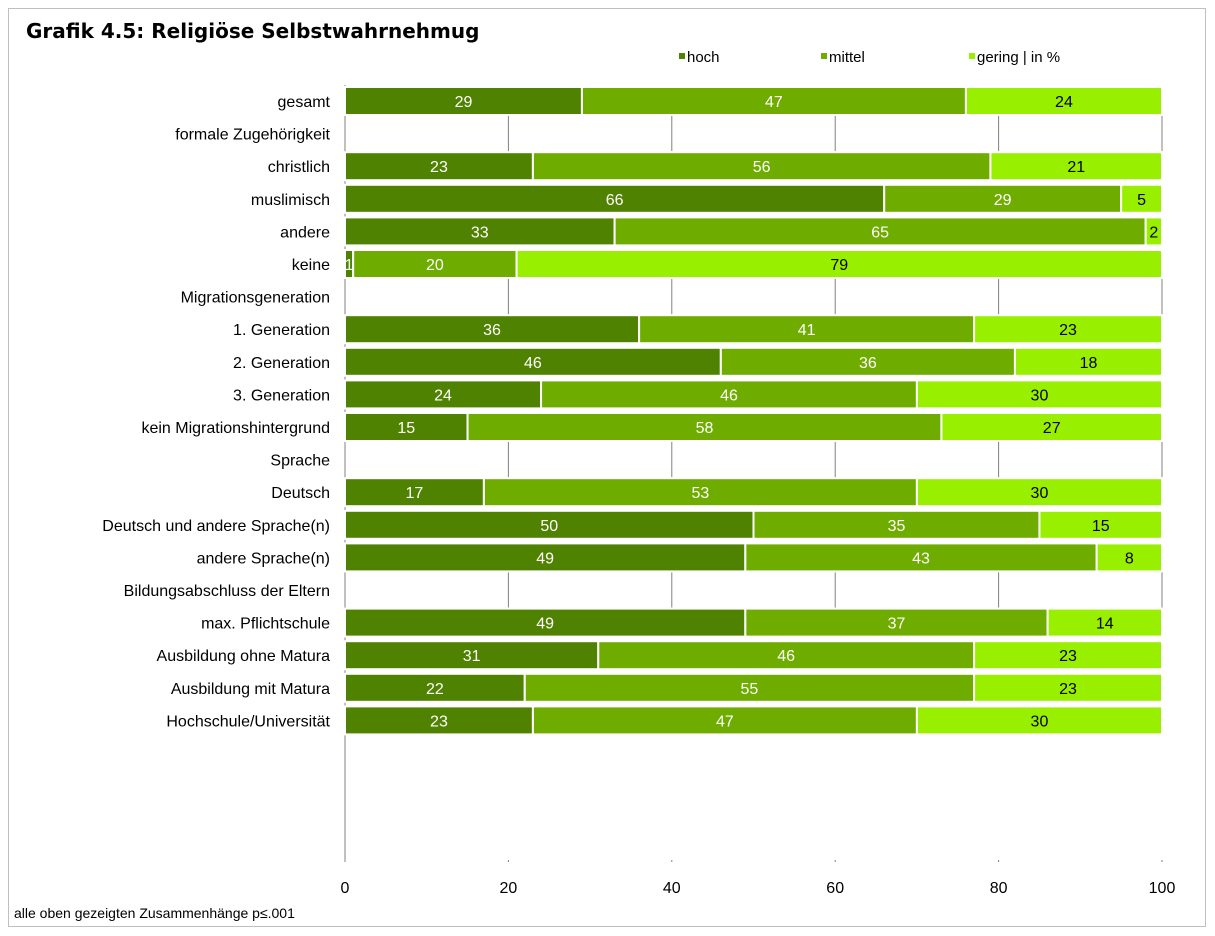  What do you see at coordinates (281, 330) in the screenshot?
I see `category-label: 1. Generation` at bounding box center [281, 330].